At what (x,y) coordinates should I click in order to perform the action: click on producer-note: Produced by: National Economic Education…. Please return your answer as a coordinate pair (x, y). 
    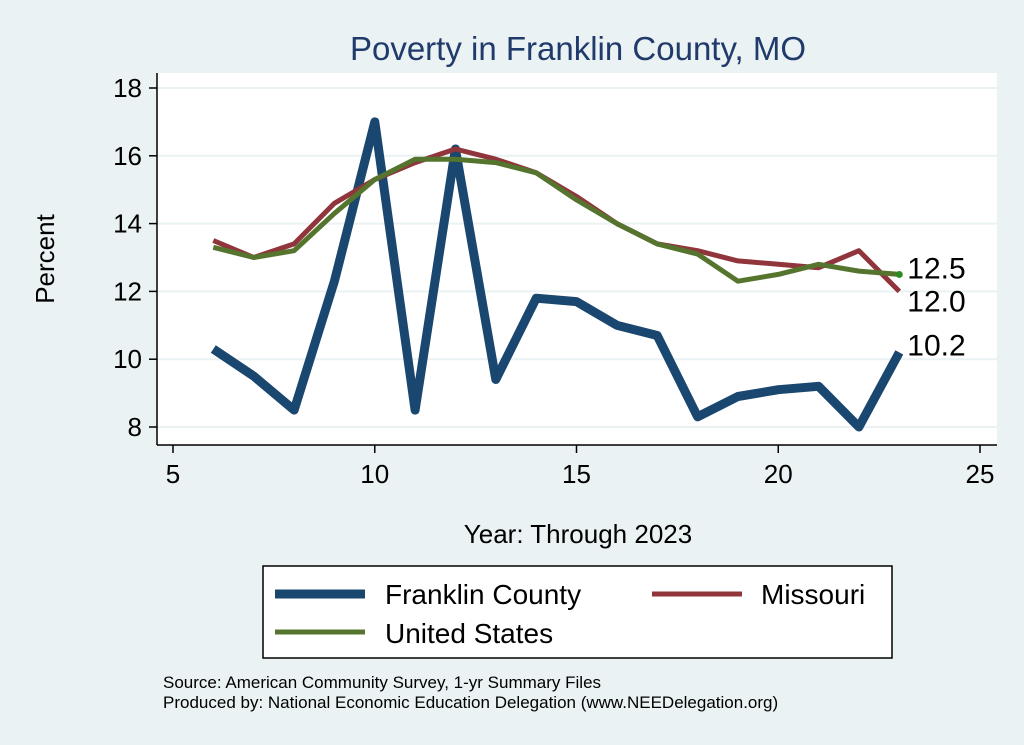
    Looking at the image, I should click on (470, 702).